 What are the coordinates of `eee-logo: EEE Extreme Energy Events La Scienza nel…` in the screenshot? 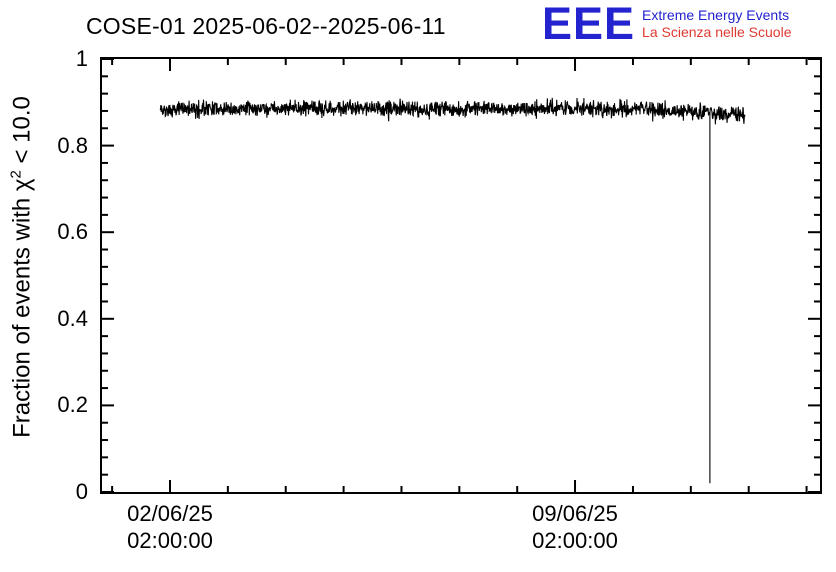 It's located at (666, 24).